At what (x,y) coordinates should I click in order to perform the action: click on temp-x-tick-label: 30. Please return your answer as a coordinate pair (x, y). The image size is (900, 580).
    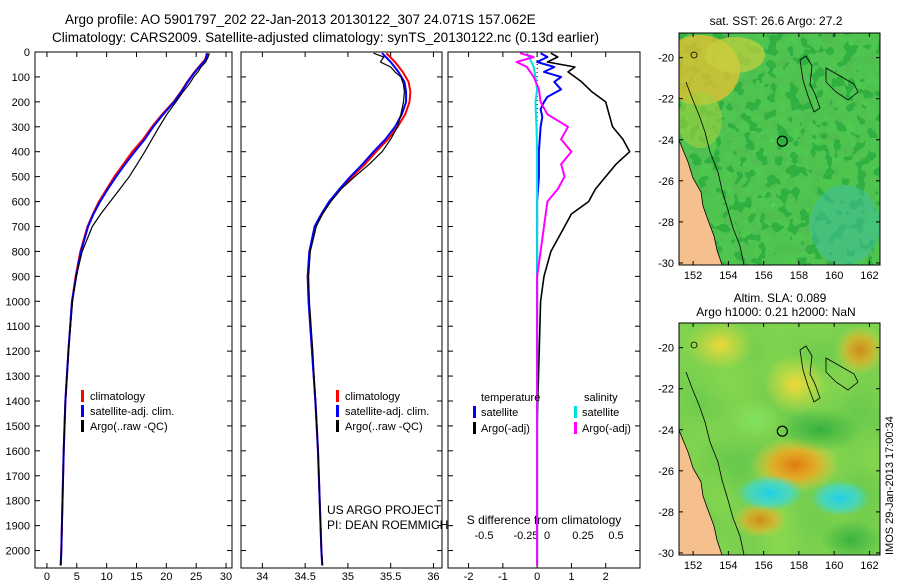
    Looking at the image, I should click on (226, 575).